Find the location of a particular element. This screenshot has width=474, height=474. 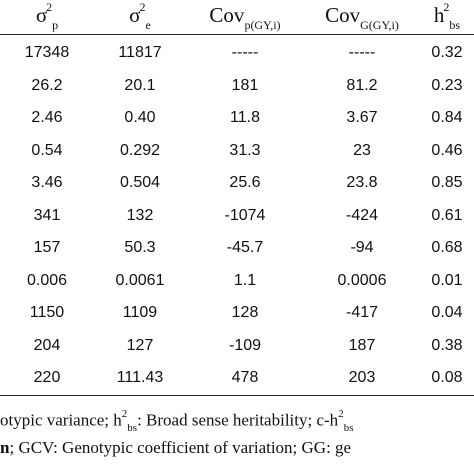

table-row: 17348 11817 ----- ----- 0.32 is located at coordinates (237, 52).